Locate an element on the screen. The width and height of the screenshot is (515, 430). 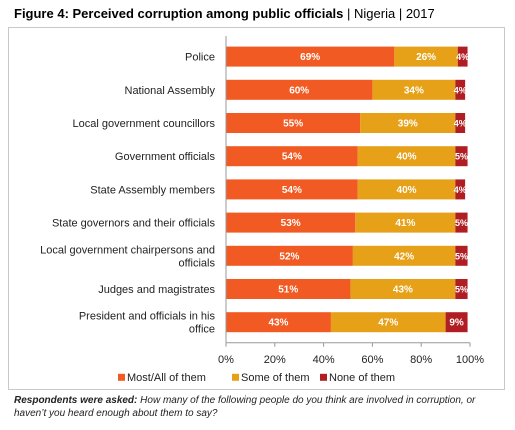
x-tick-label: 100% is located at coordinates (470, 360).